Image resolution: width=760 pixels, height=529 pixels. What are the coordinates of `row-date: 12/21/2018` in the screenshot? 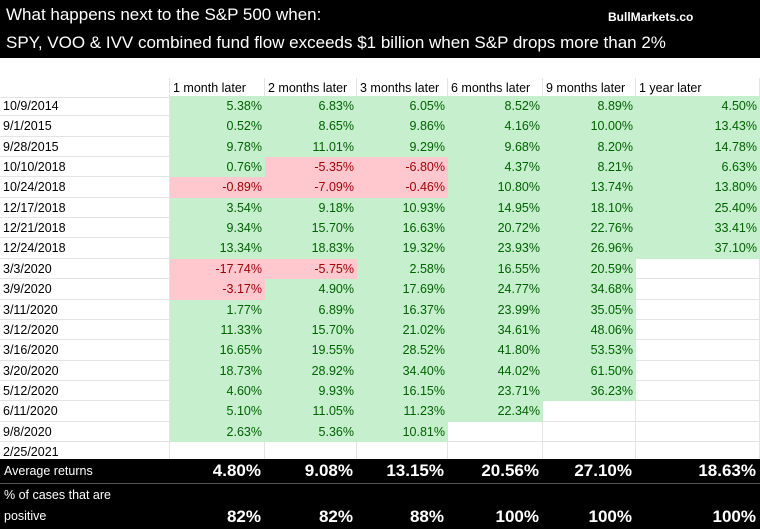 It's located at (85, 228).